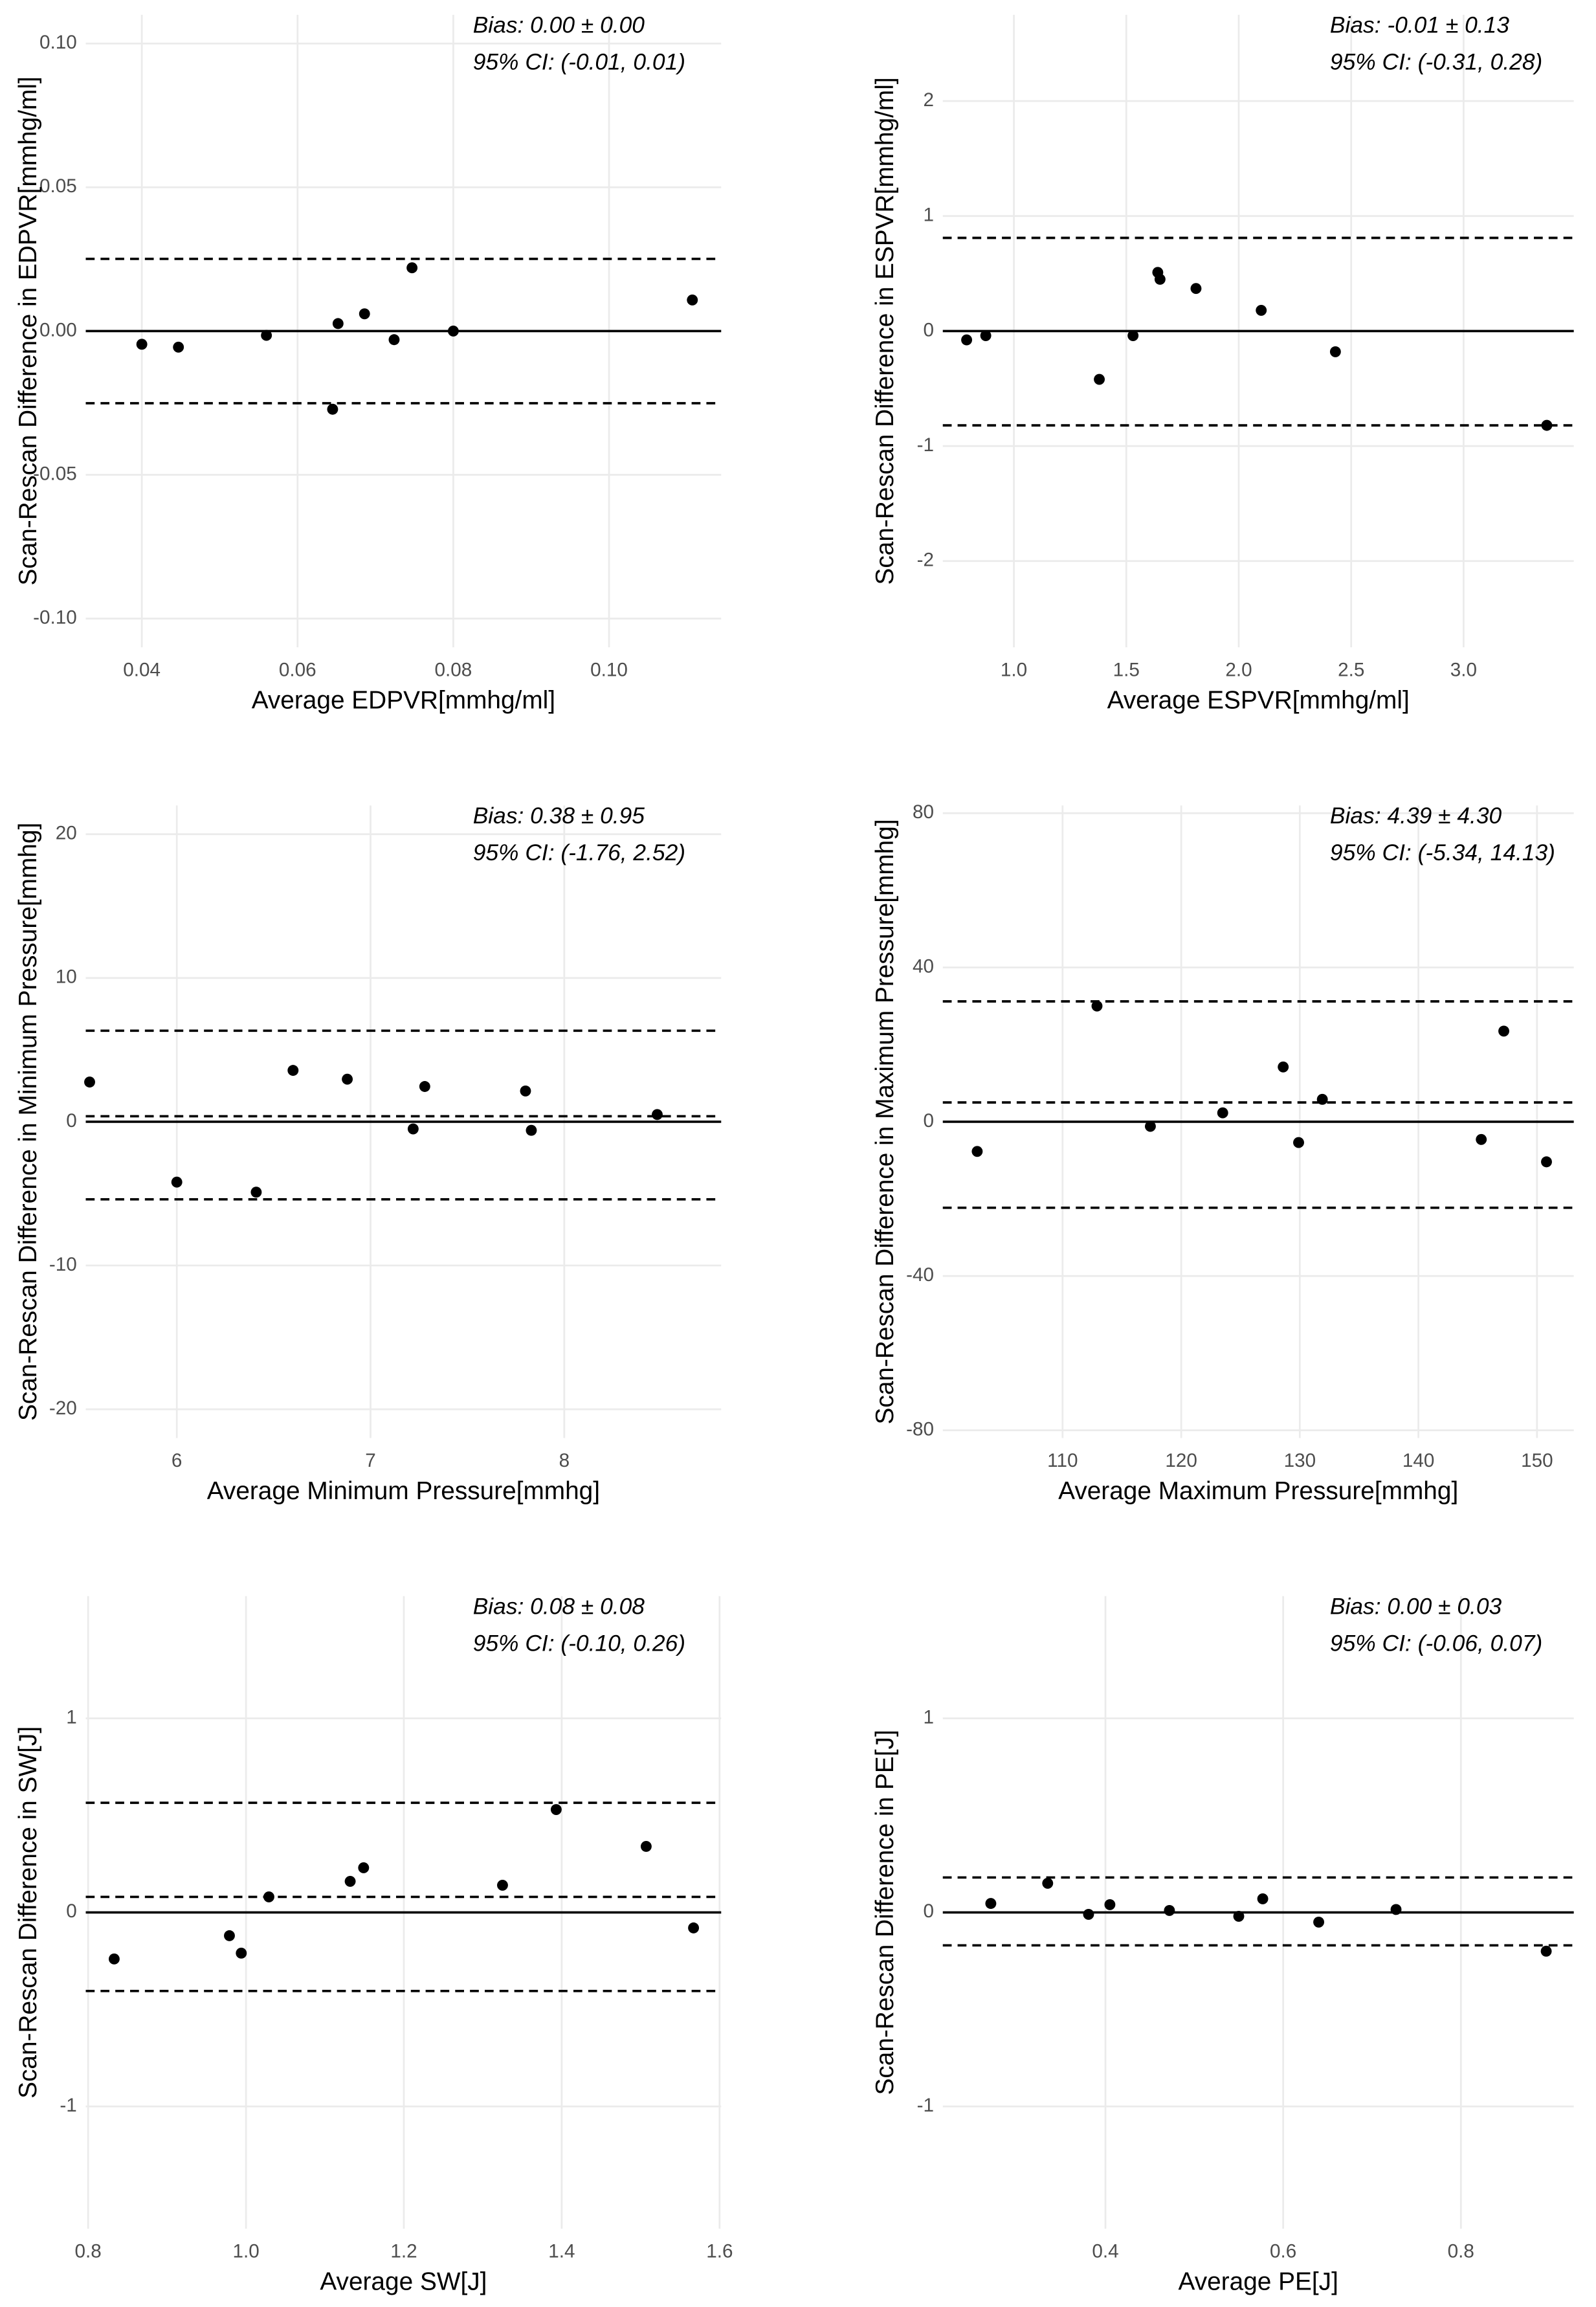 The width and height of the screenshot is (1596, 2307). Describe the element at coordinates (55, 617) in the screenshot. I see `y-tick-label: -0.10` at that location.